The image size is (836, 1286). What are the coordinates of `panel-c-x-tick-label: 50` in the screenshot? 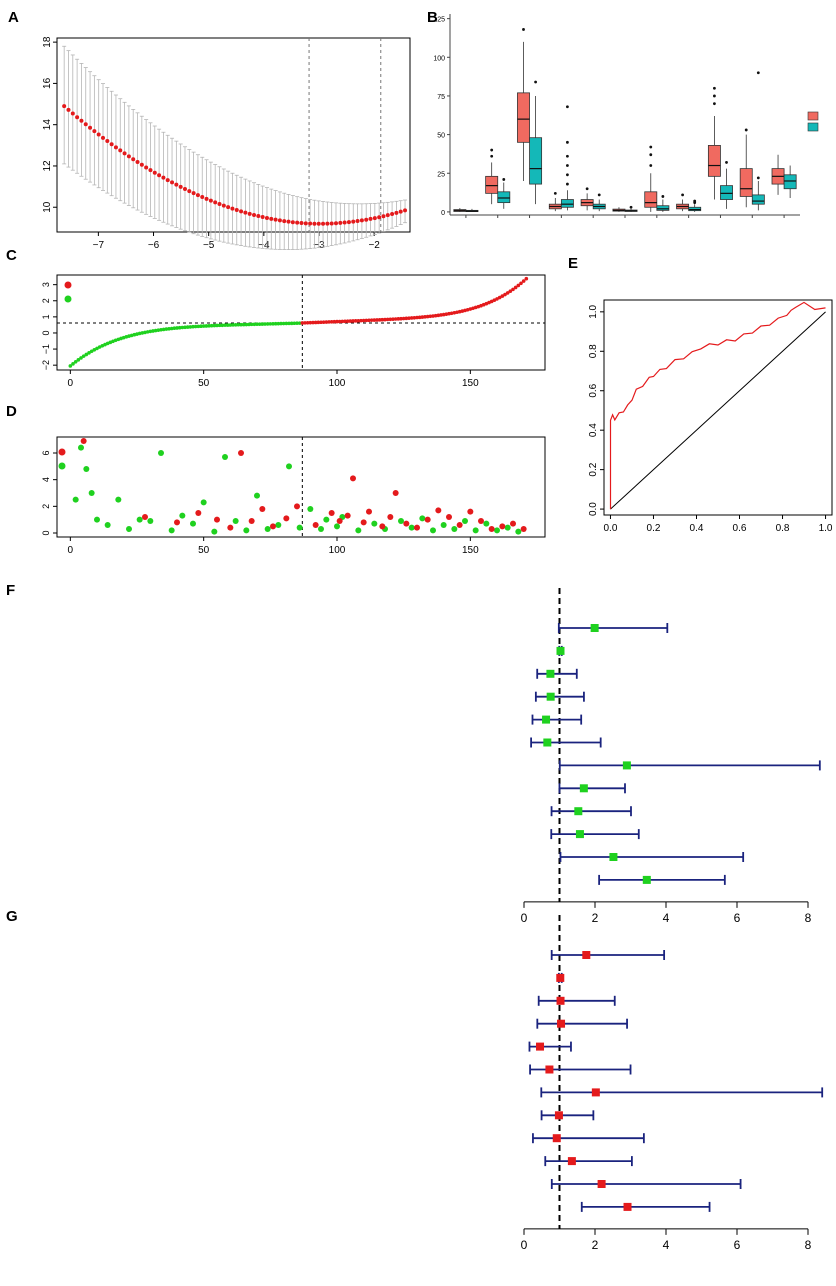 It's located at (204, 383).